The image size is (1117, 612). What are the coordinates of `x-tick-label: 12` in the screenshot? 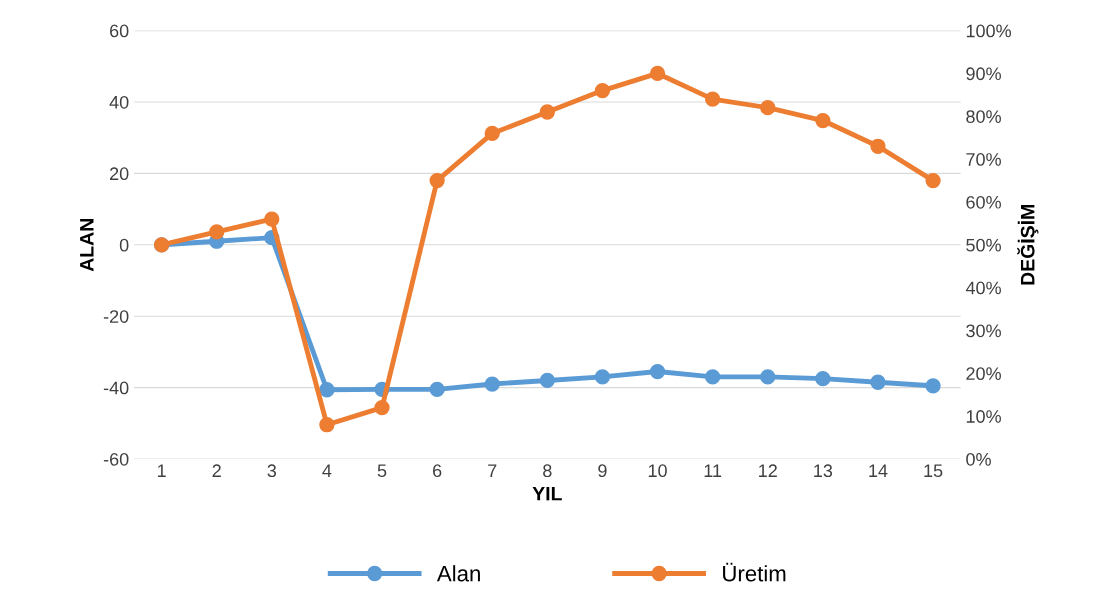 It's located at (768, 470).